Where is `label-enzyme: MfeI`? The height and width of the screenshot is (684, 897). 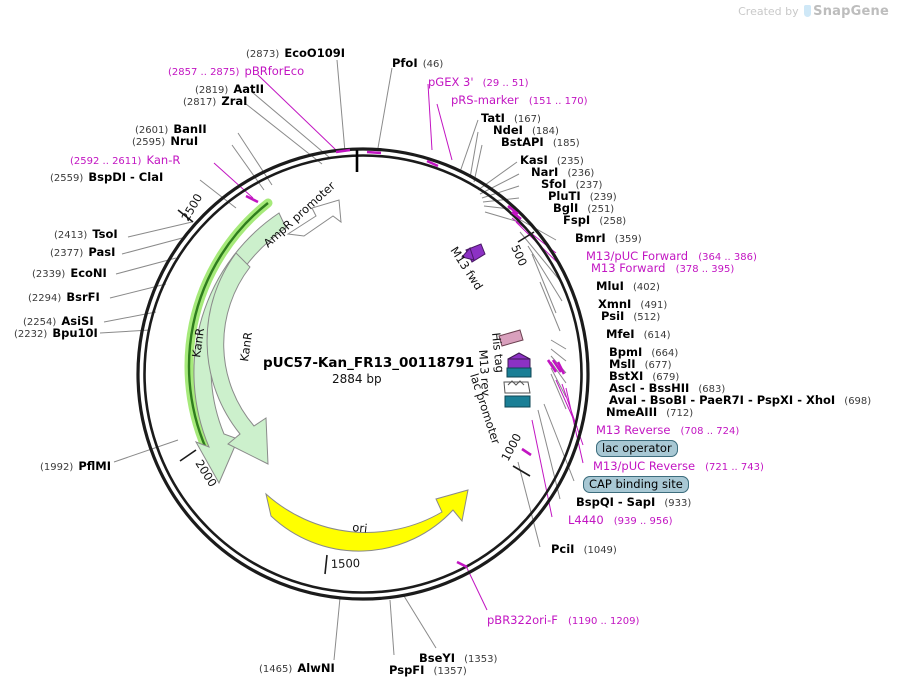
label-enzyme: MfeI is located at coordinates (620, 334).